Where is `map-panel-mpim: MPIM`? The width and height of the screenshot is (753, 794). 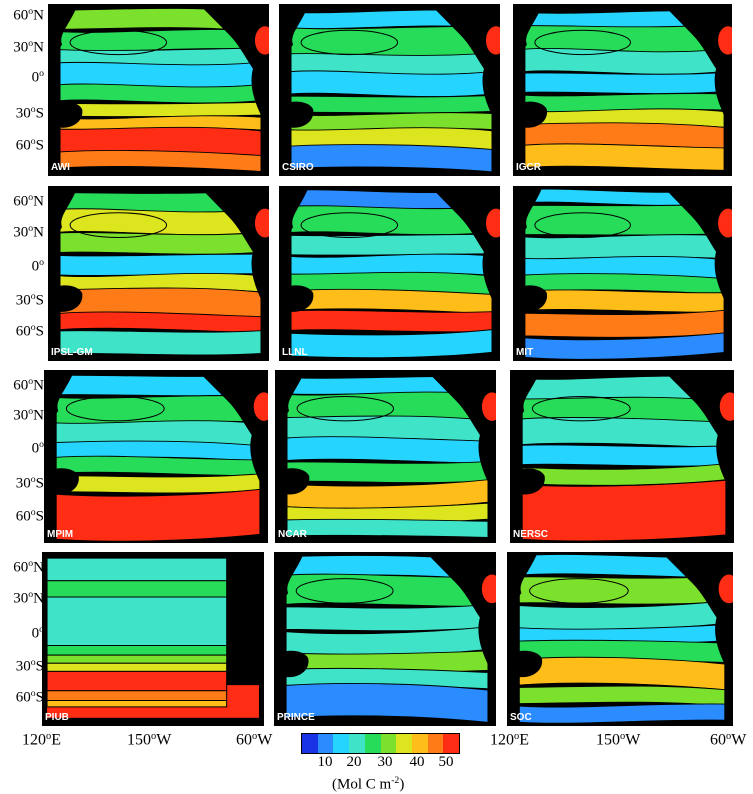
map-panel-mpim: MPIM is located at coordinates (156, 456).